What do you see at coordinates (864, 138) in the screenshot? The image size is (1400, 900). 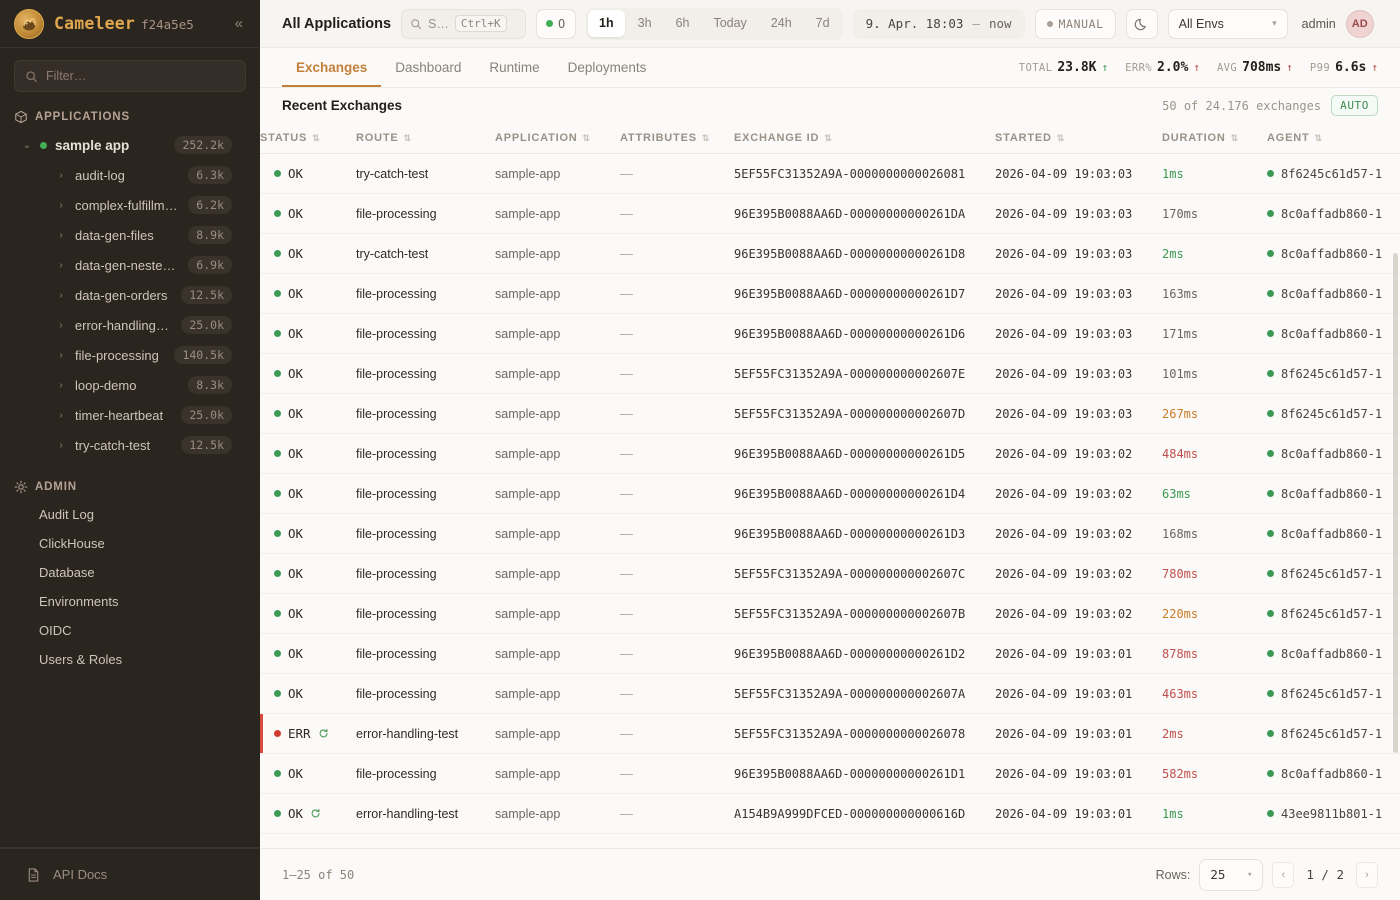 I see `col-exchange-id: EXCHANGE ID ⇅` at bounding box center [864, 138].